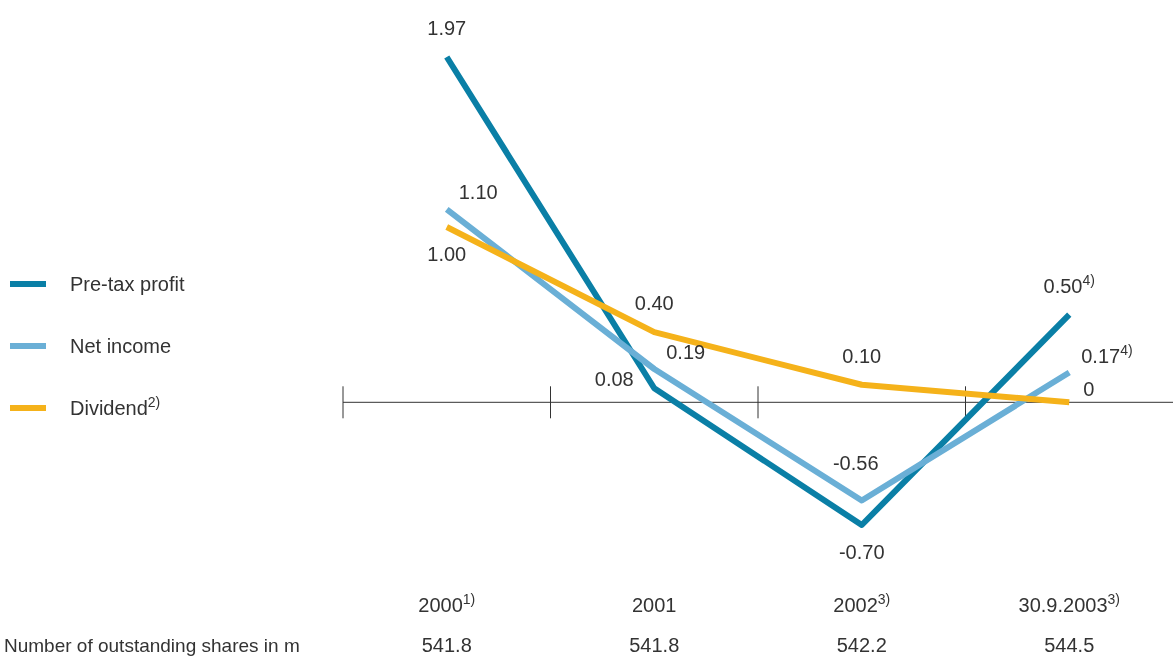 Image resolution: width=1173 pixels, height=657 pixels. What do you see at coordinates (855, 463) in the screenshot?
I see `data-label: -0.56` at bounding box center [855, 463].